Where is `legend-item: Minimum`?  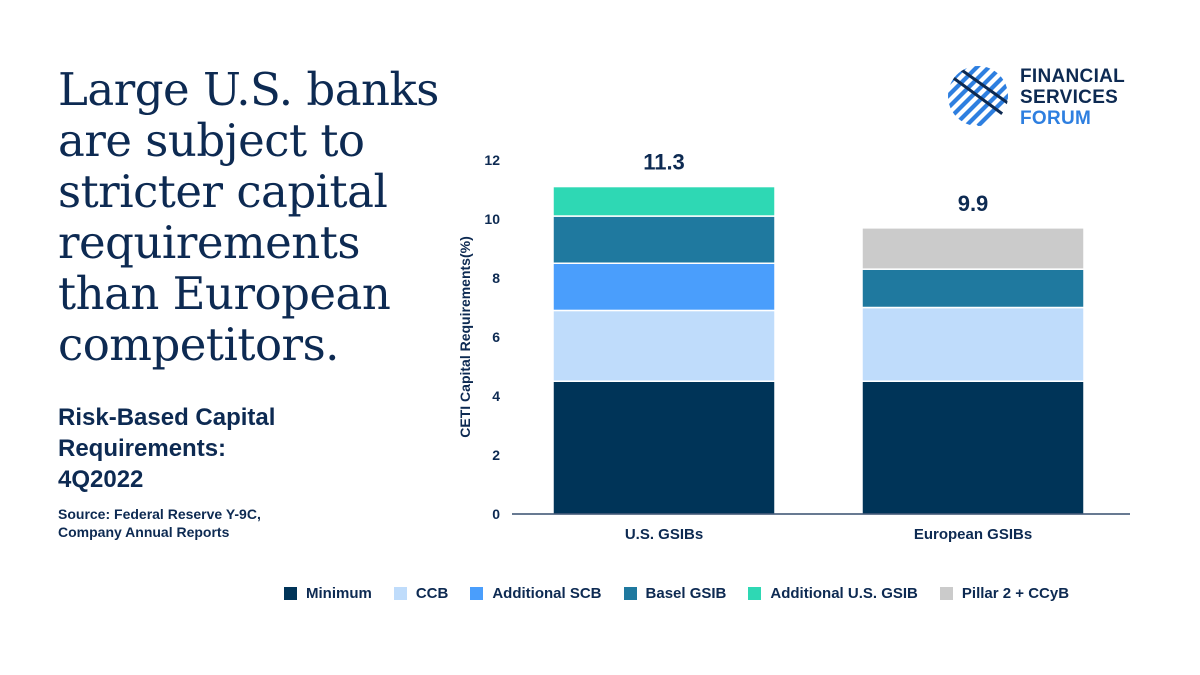 legend-item: Minimum is located at coordinates (328, 593).